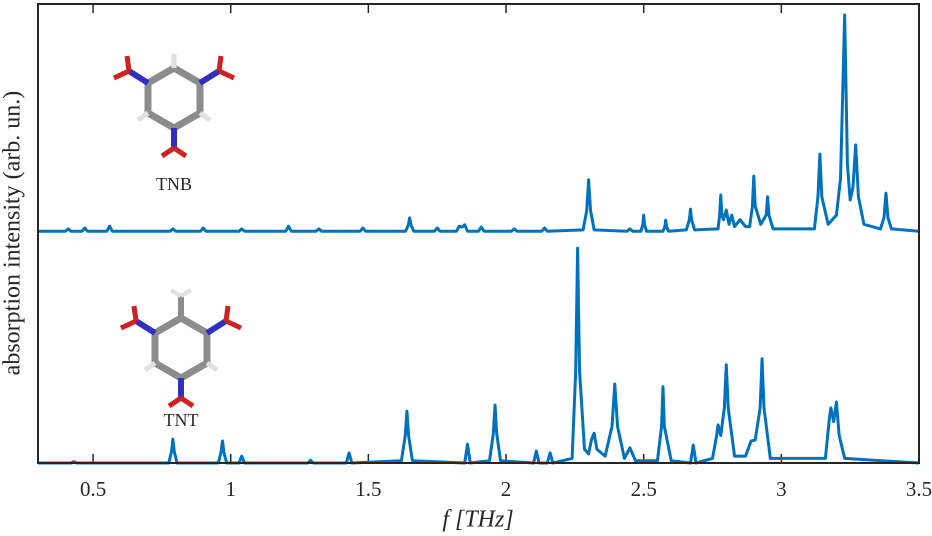  Describe the element at coordinates (781, 489) in the screenshot. I see `x-tick-label: 3` at that location.